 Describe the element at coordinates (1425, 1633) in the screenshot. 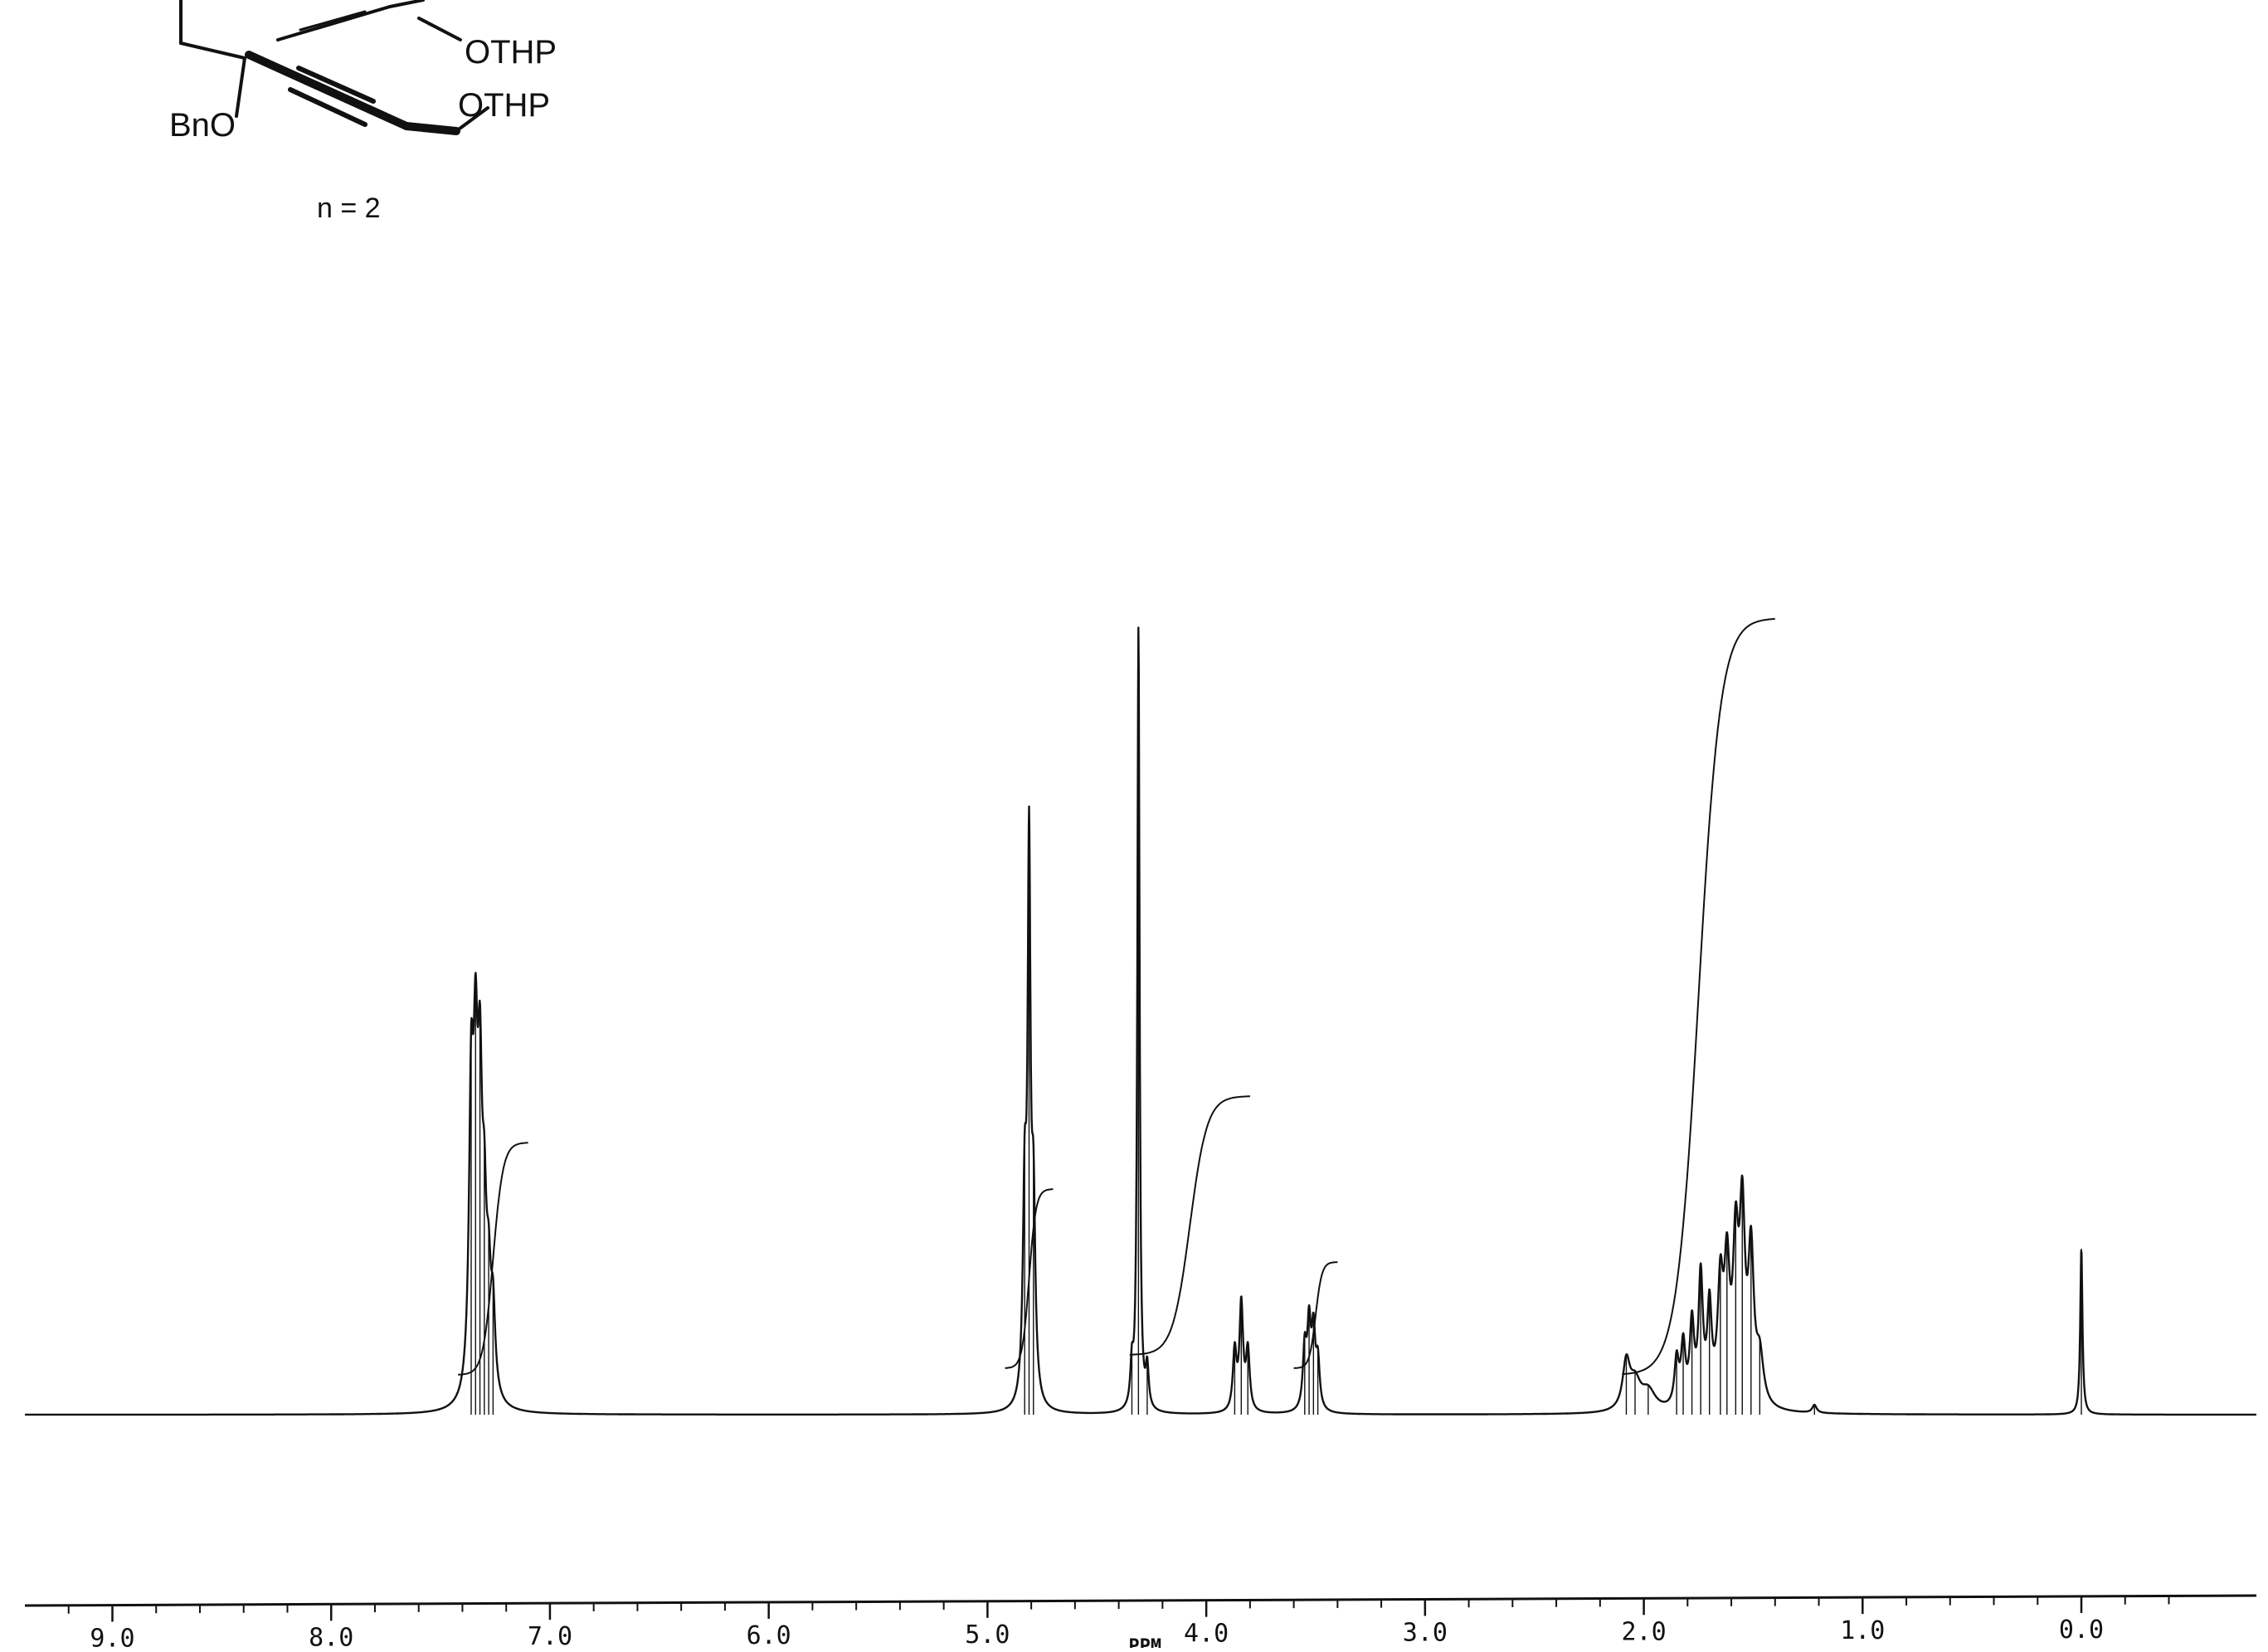

I see `x-tick-label: 3.0` at that location.